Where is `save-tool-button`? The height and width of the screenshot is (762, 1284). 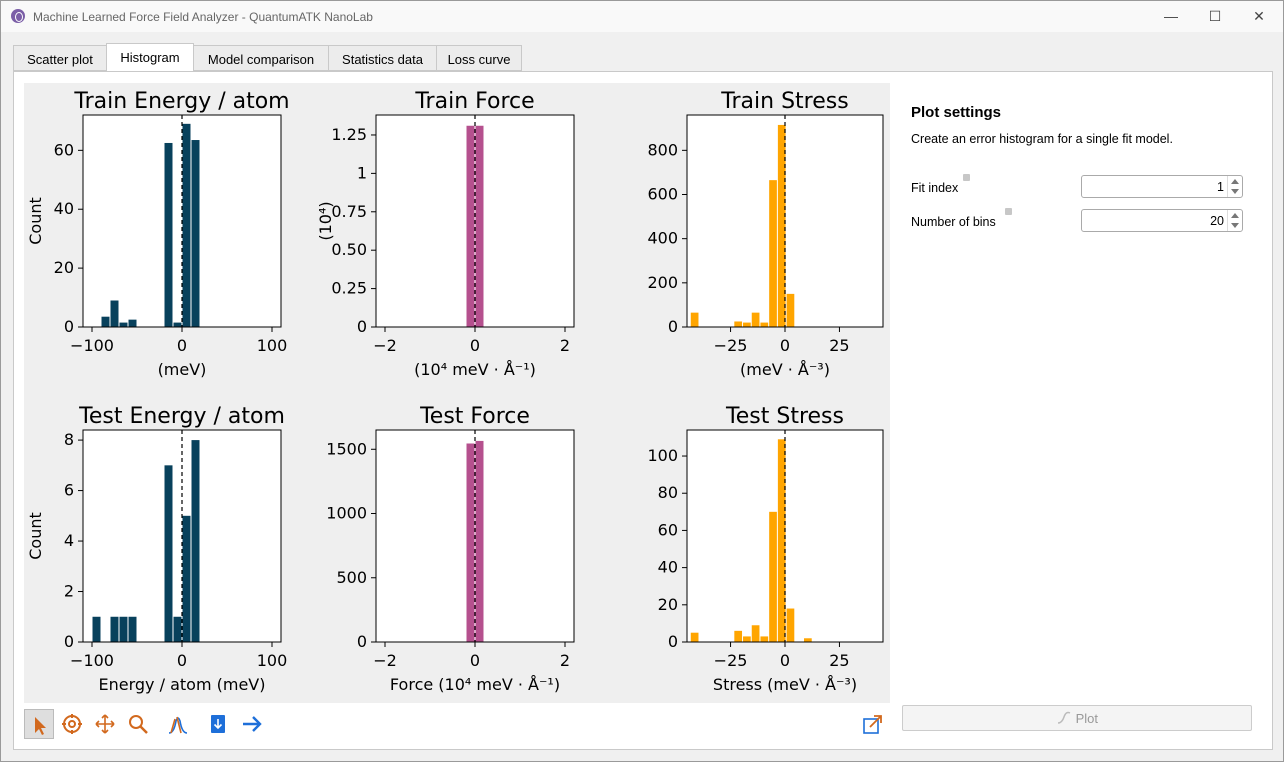
save-tool-button is located at coordinates (218, 724).